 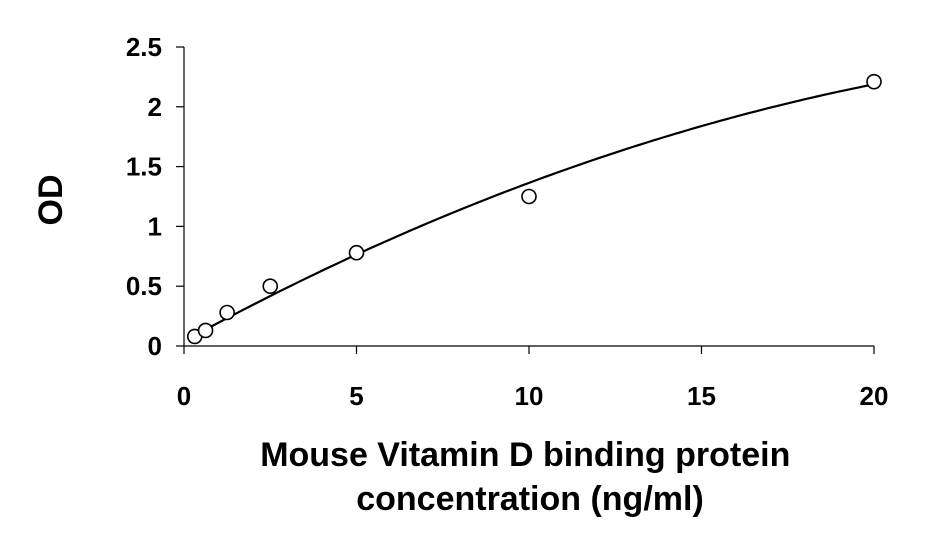 I want to click on y-tick-label: 1.5, so click(x=144, y=167).